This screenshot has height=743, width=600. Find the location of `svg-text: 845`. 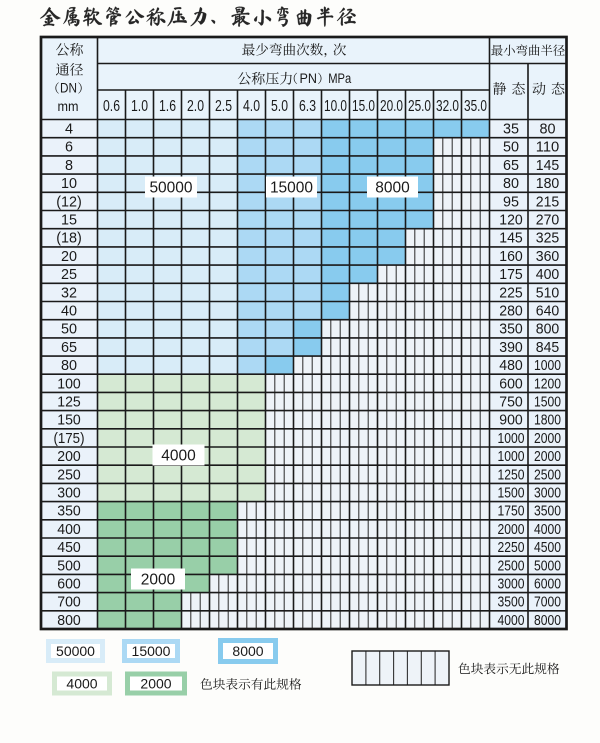

svg-text: 845 is located at coordinates (548, 348).